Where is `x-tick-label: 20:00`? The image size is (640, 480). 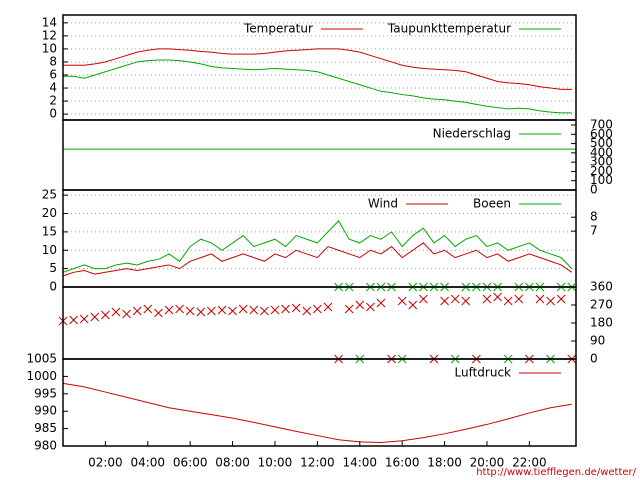
x-tick-label: 20:00 is located at coordinates (487, 463).